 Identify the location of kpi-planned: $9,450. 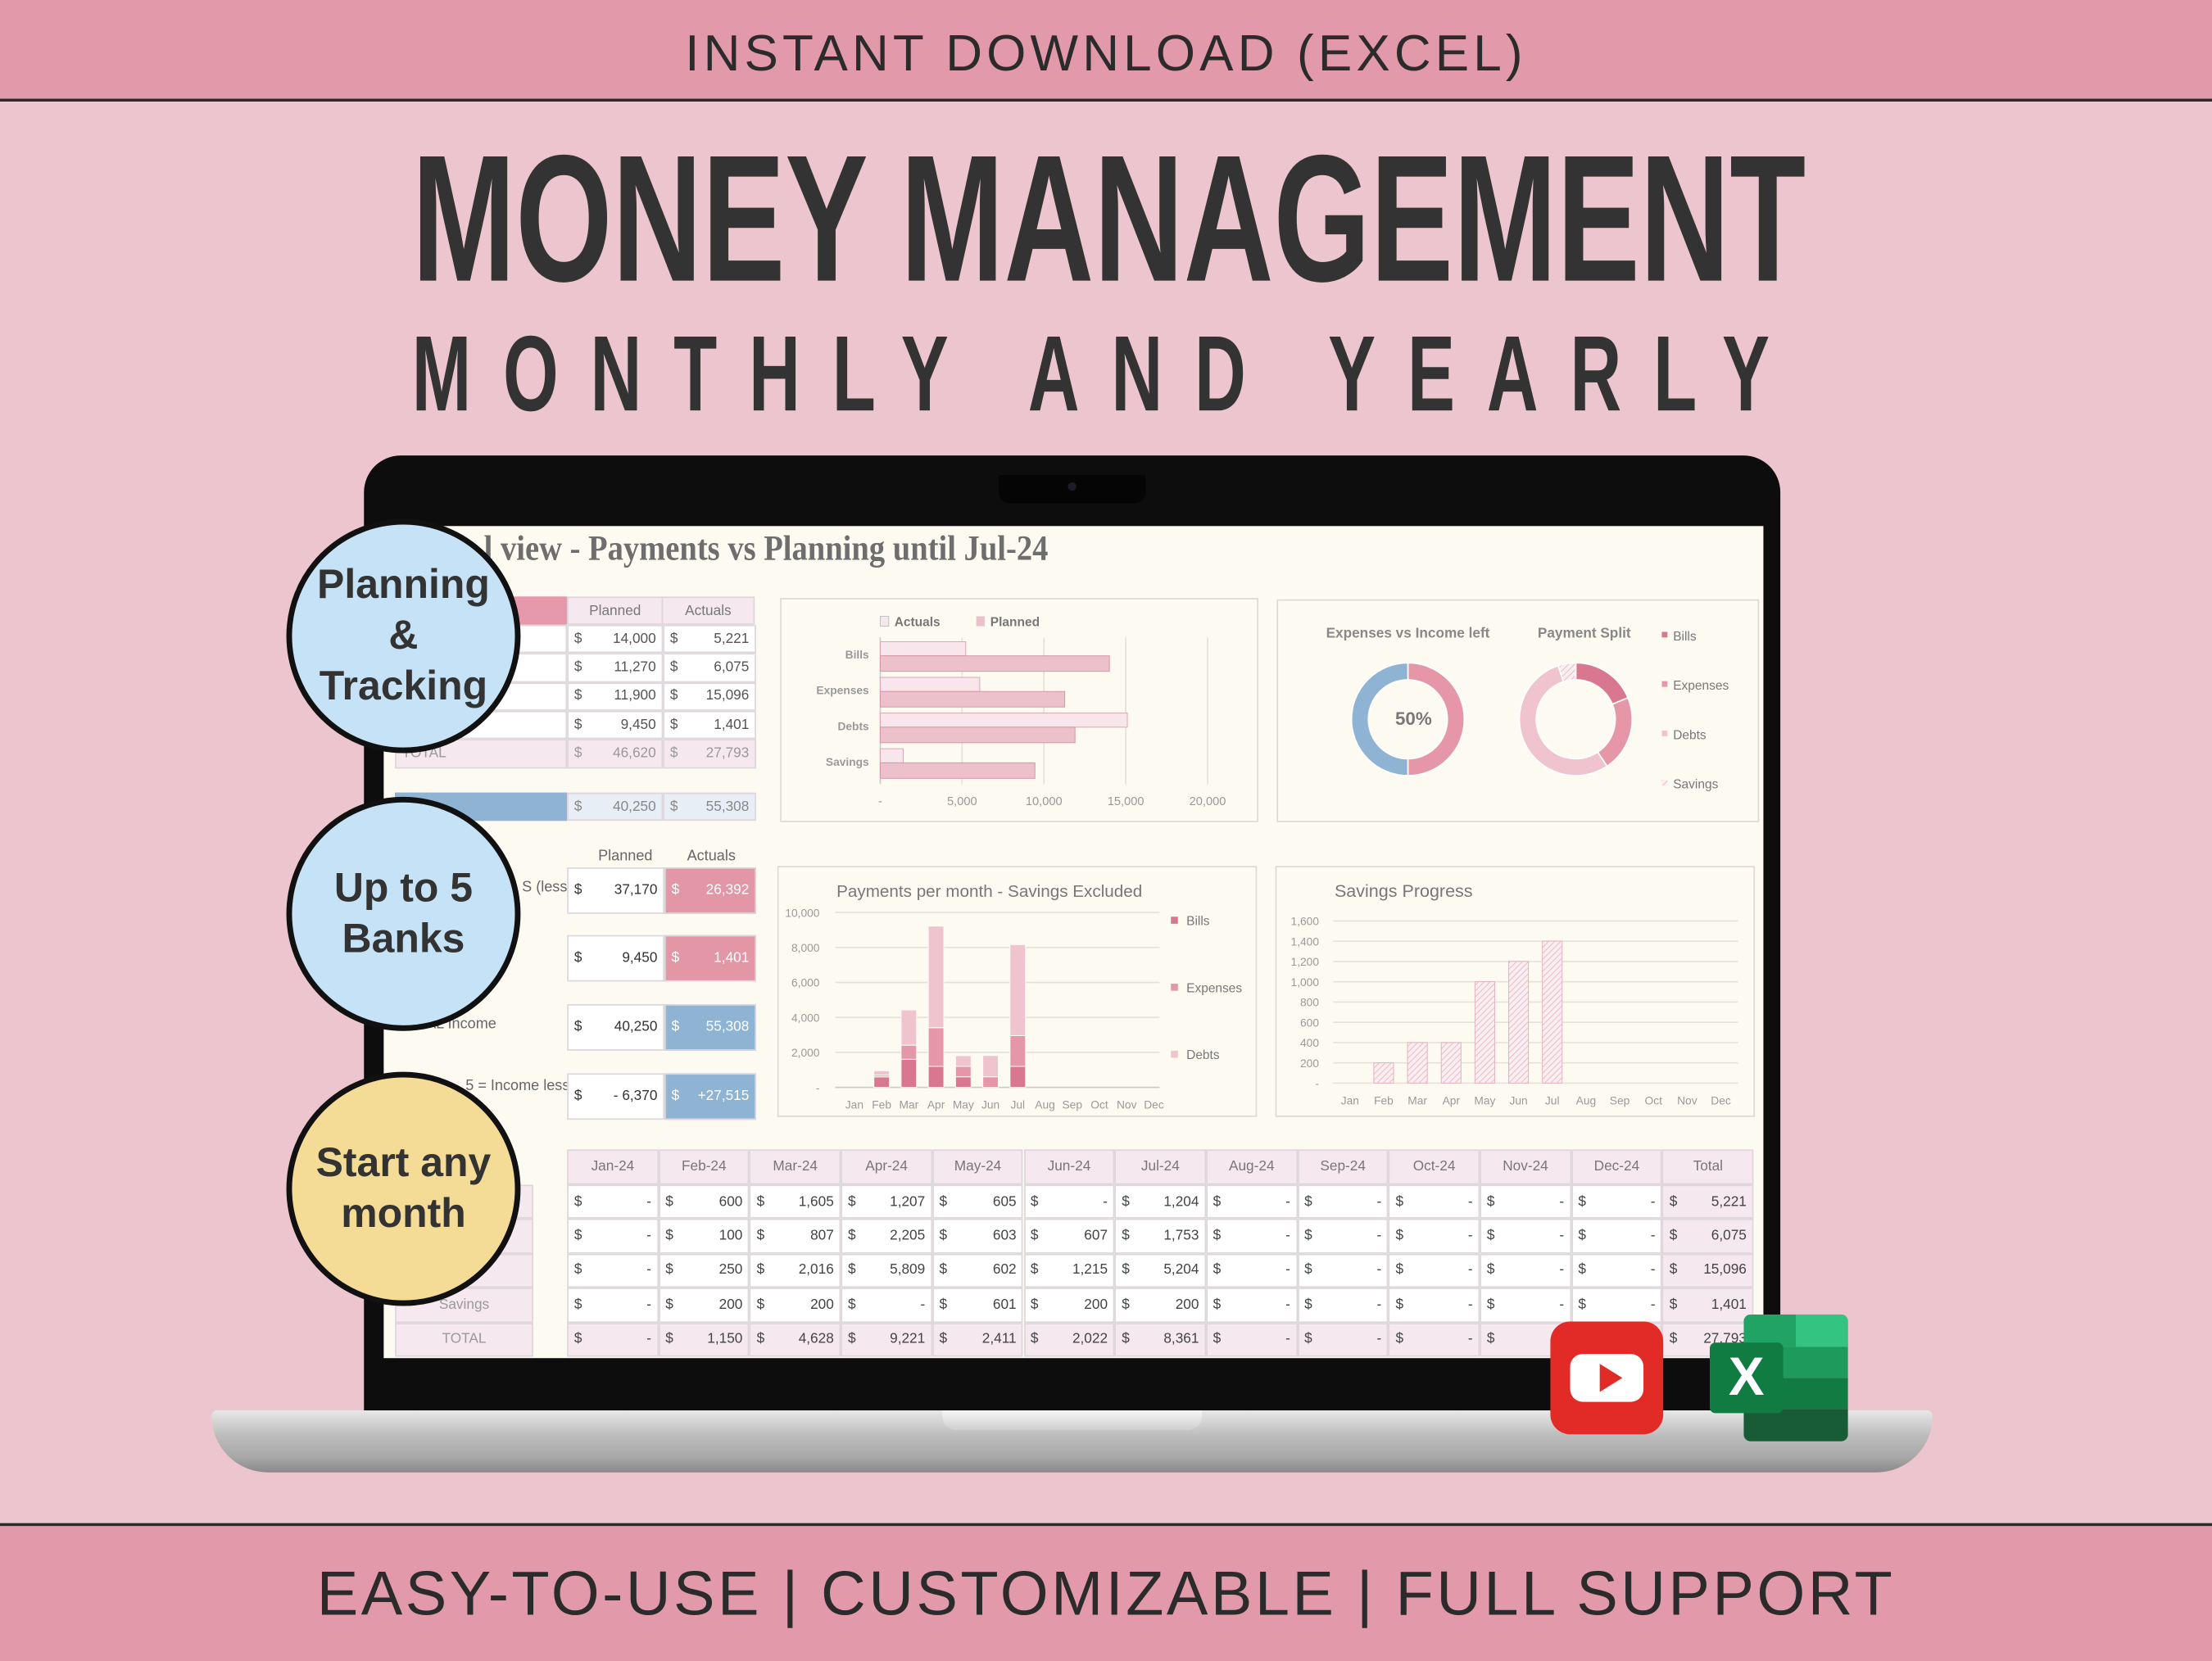
(616, 958).